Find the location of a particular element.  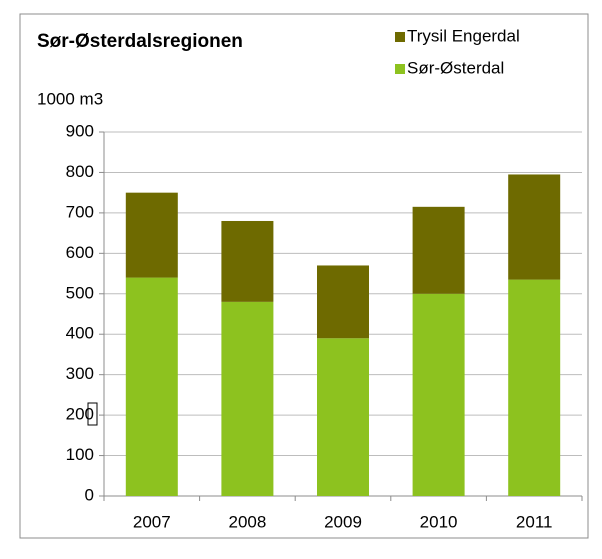

y-tick-label: 100 is located at coordinates (80, 454).